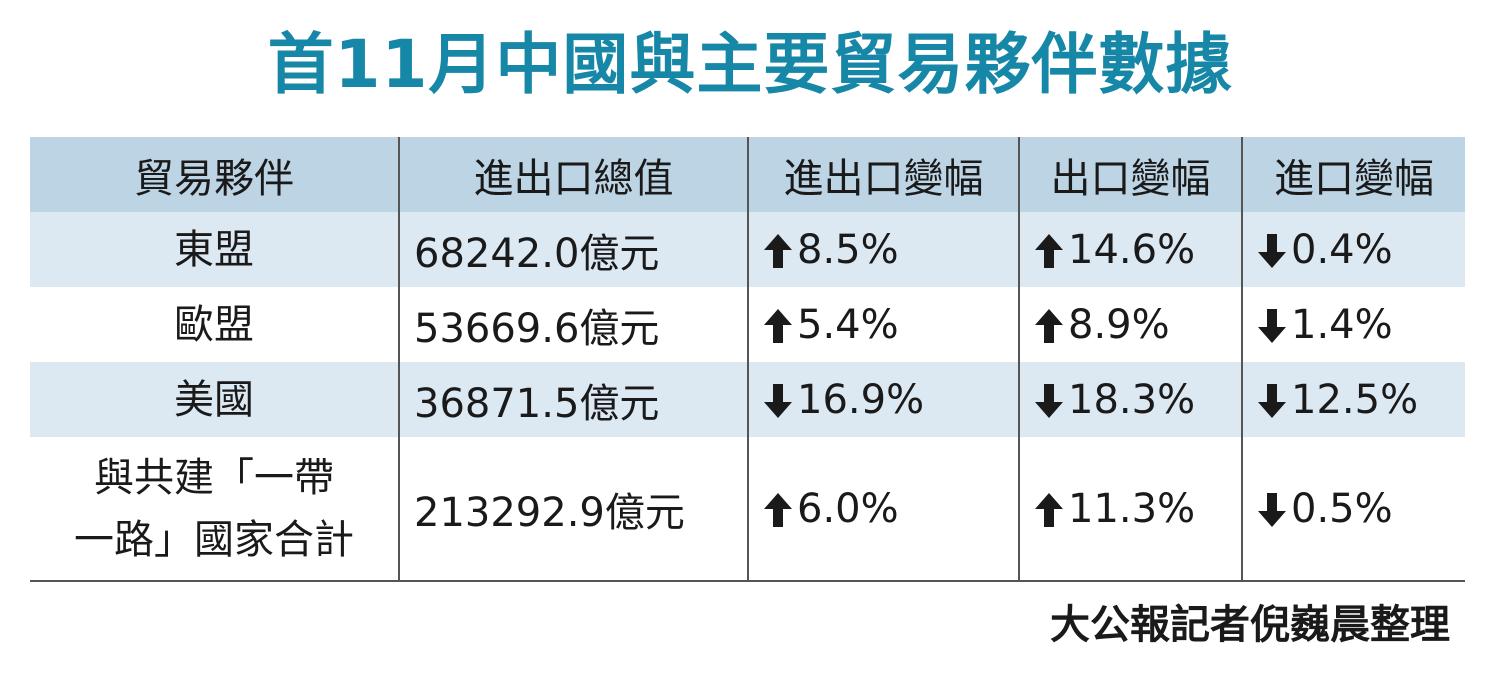  I want to click on cell-line: 東盟, so click(214, 249).